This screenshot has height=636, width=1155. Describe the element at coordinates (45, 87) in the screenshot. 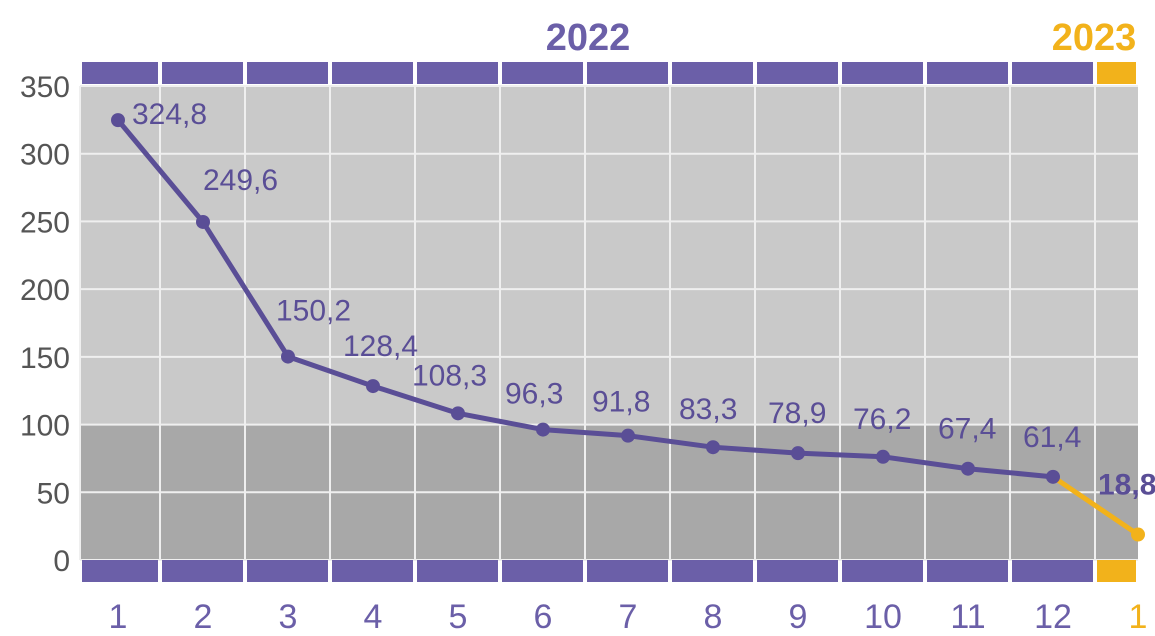

I see `y-tick-label: 350` at that location.